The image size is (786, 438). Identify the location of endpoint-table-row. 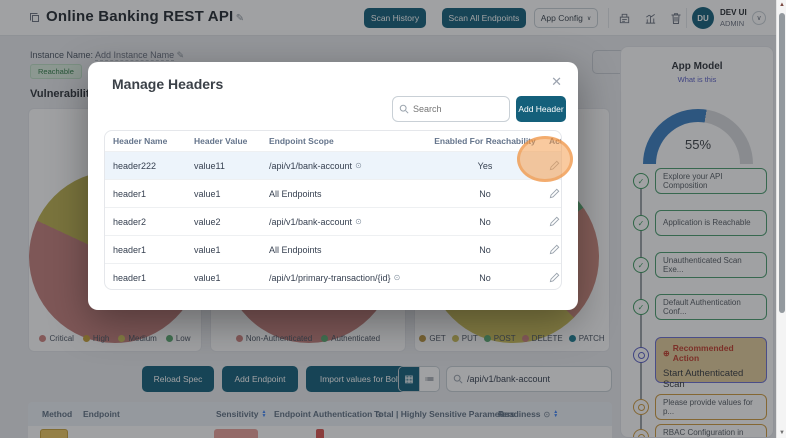
(320, 432).